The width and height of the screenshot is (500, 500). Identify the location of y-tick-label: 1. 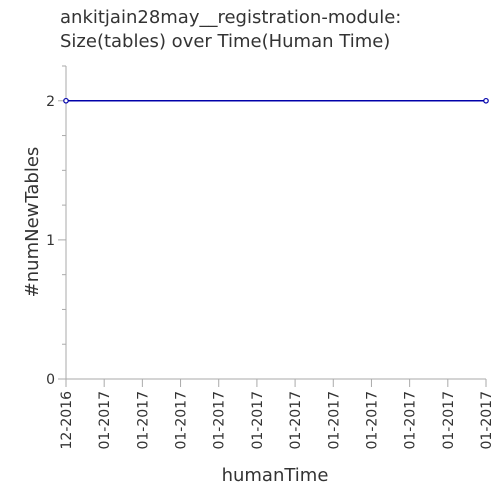
(50, 241).